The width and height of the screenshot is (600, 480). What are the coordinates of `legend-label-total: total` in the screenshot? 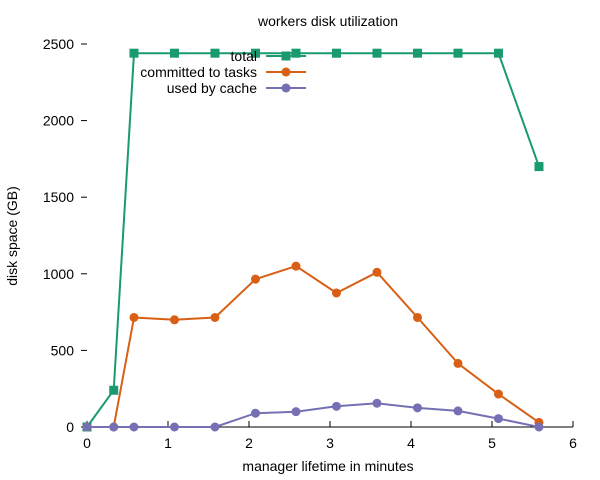 It's located at (244, 56).